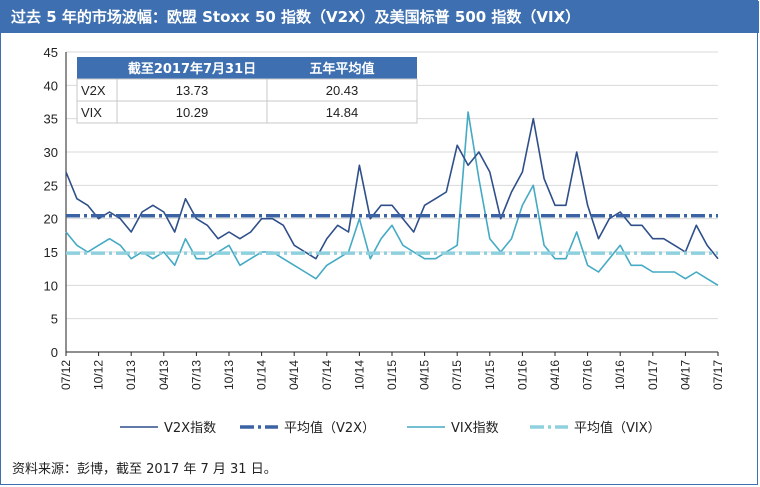  What do you see at coordinates (342, 112) in the screenshot?
I see `table-cell: 14.84` at bounding box center [342, 112].